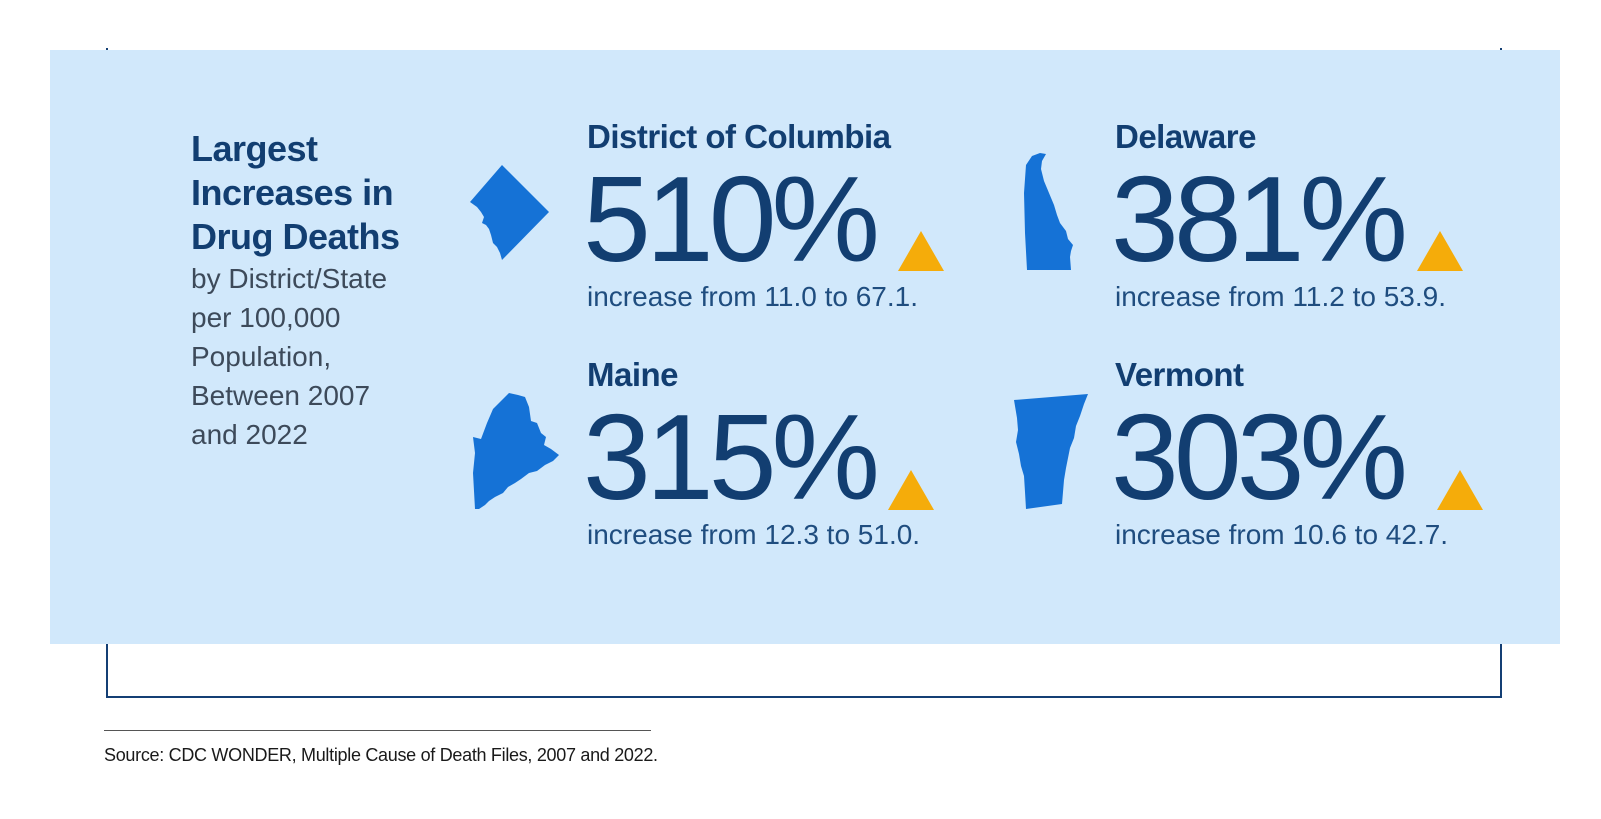 Image resolution: width=1601 pixels, height=819 pixels. Describe the element at coordinates (1048, 211) in the screenshot. I see `delaware-map-icon` at that location.